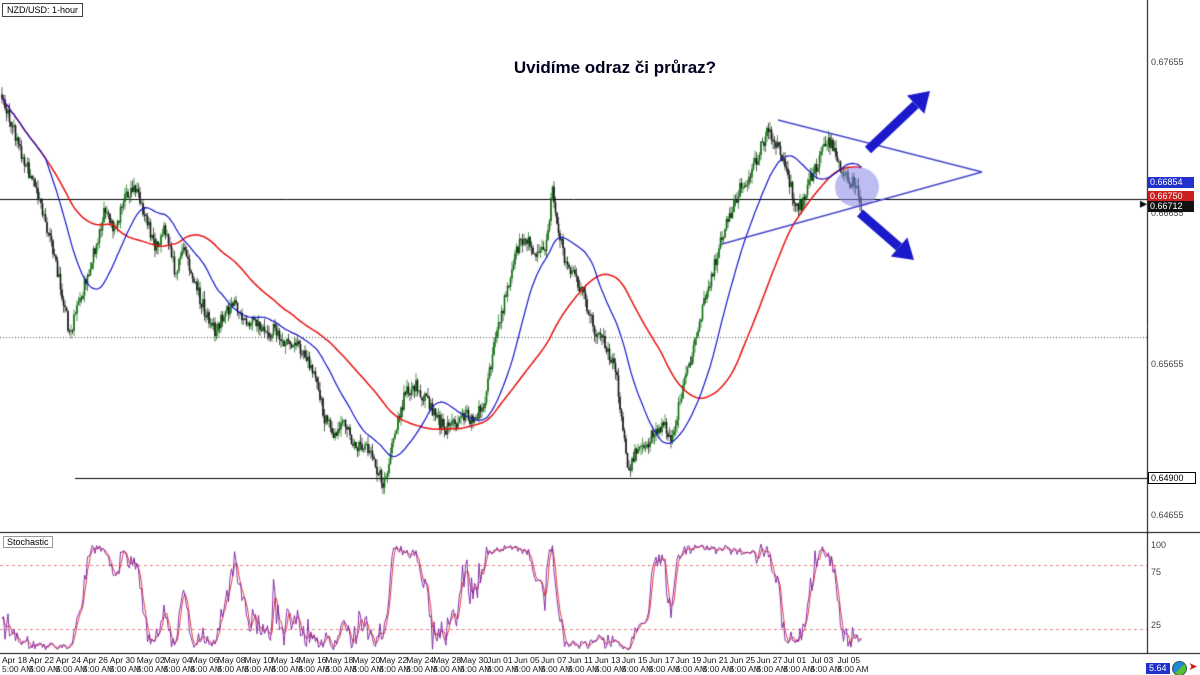 Image resolution: width=1200 pixels, height=675 pixels. What do you see at coordinates (1171, 182) in the screenshot?
I see `price-badge-blue: 0.66854` at bounding box center [1171, 182].